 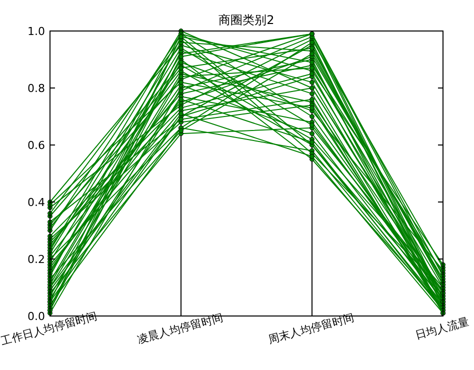 What do you see at coordinates (36, 259) in the screenshot?
I see `y-tick-label: 0.2` at bounding box center [36, 259].